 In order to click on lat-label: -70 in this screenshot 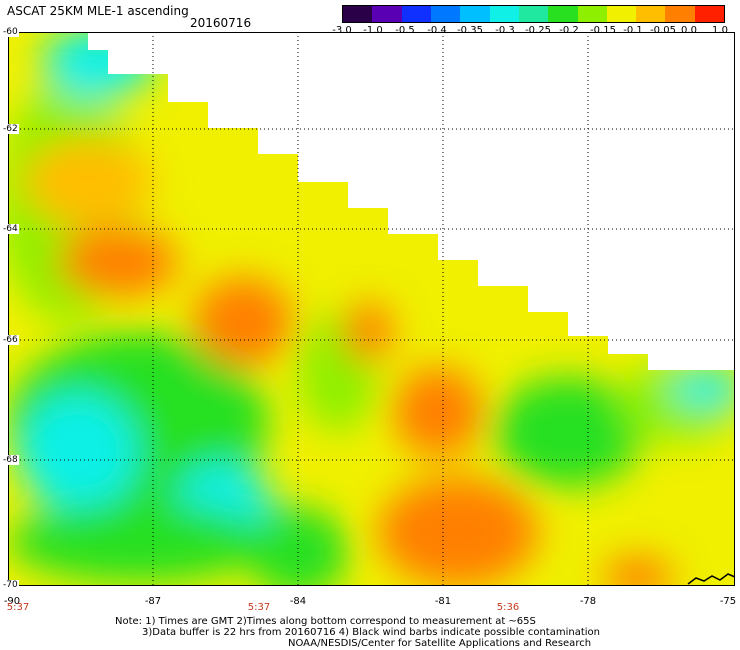, I will do `click(10, 585)`.